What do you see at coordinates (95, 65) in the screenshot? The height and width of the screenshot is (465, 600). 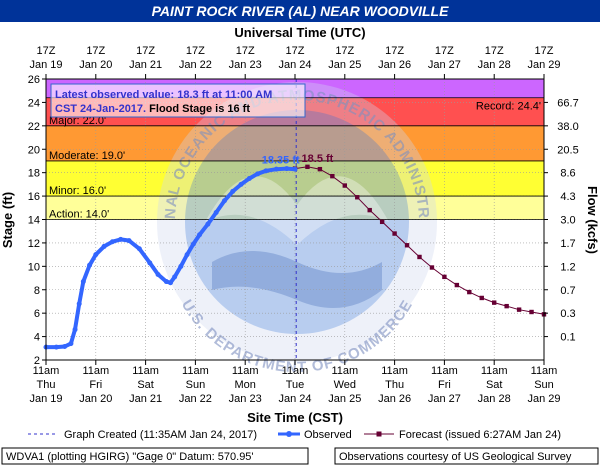 I see `top-tick-date-1: Jan 20` at bounding box center [95, 65].